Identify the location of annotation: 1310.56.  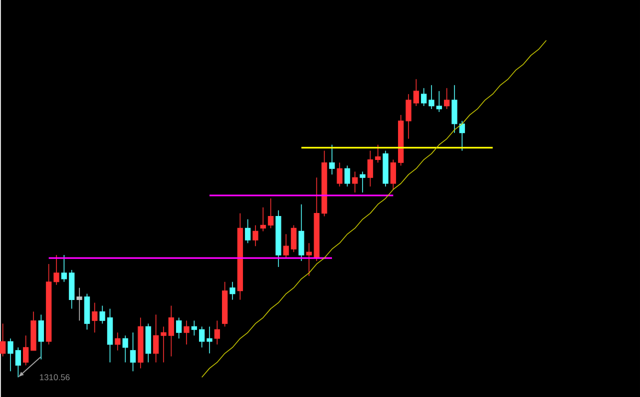
(55, 377).